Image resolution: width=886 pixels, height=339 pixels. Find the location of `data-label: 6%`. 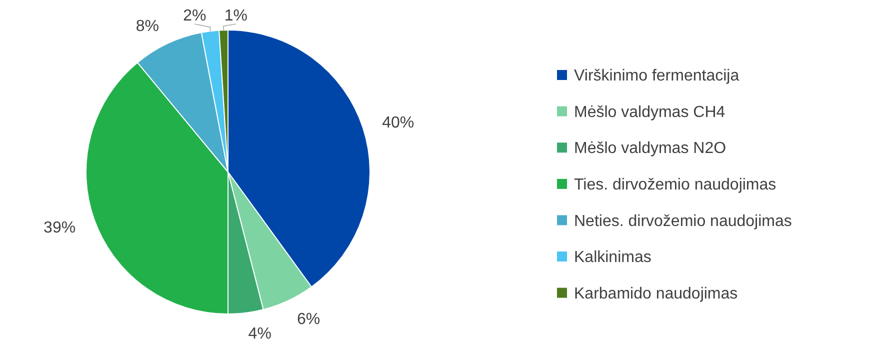

data-label: 6% is located at coordinates (308, 319).